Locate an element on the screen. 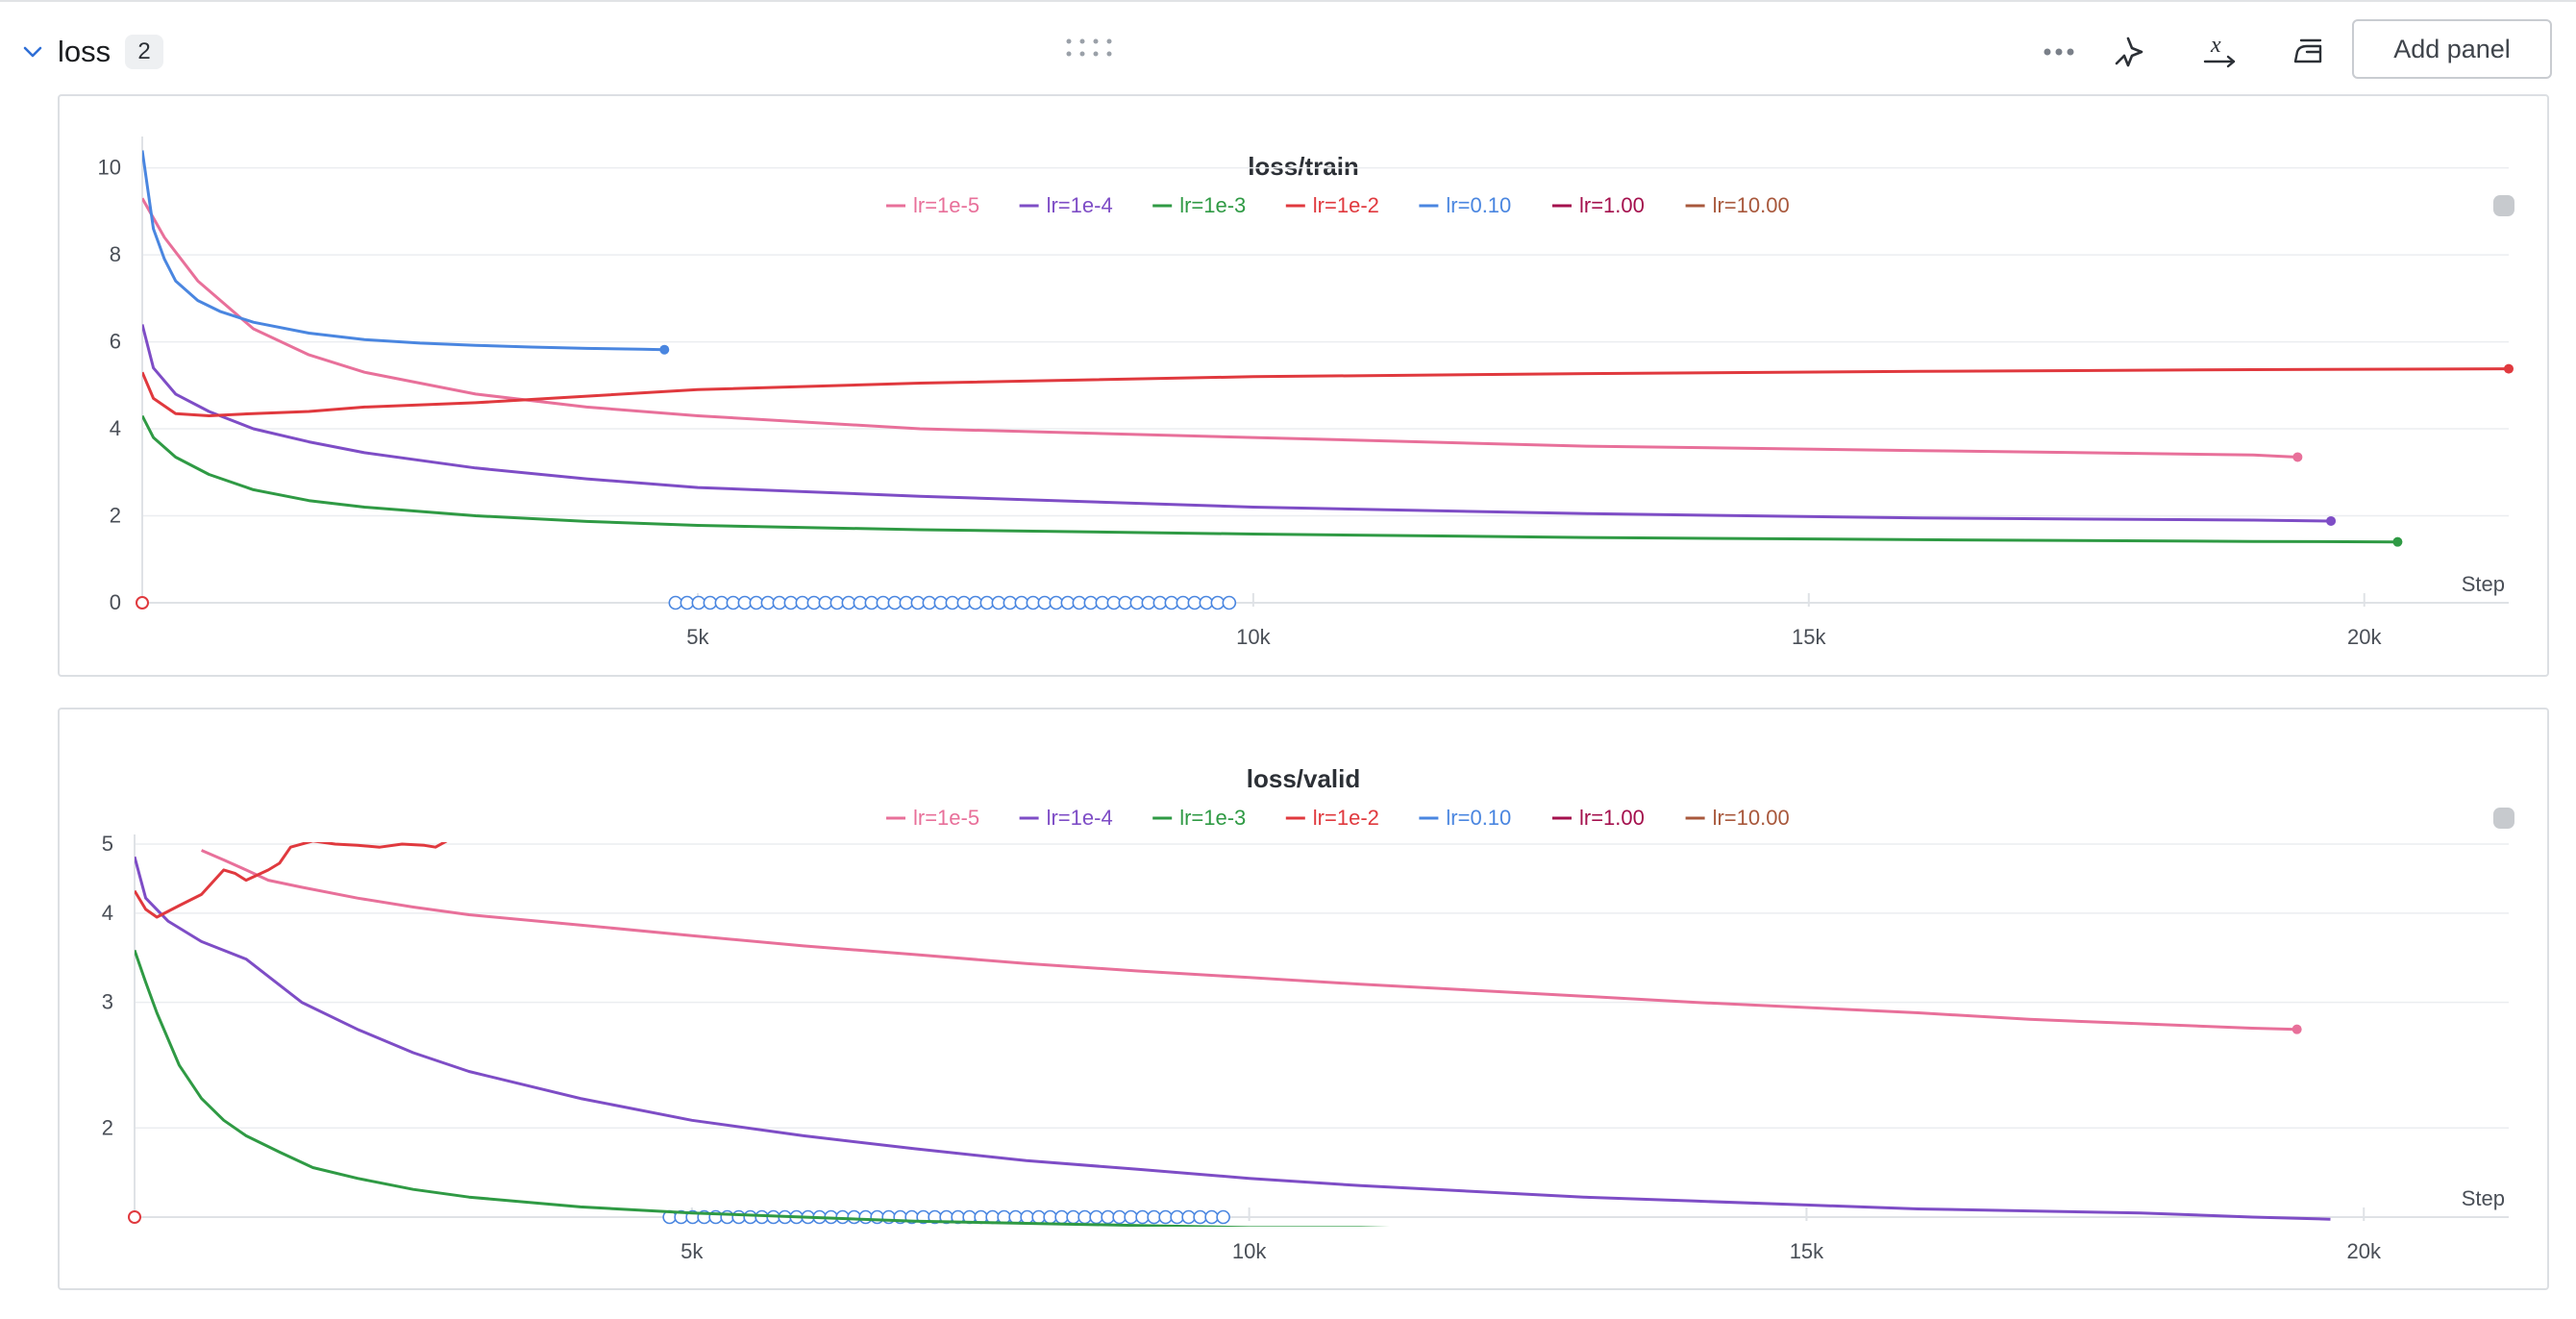  y-tick-label: 8 is located at coordinates (116, 254).